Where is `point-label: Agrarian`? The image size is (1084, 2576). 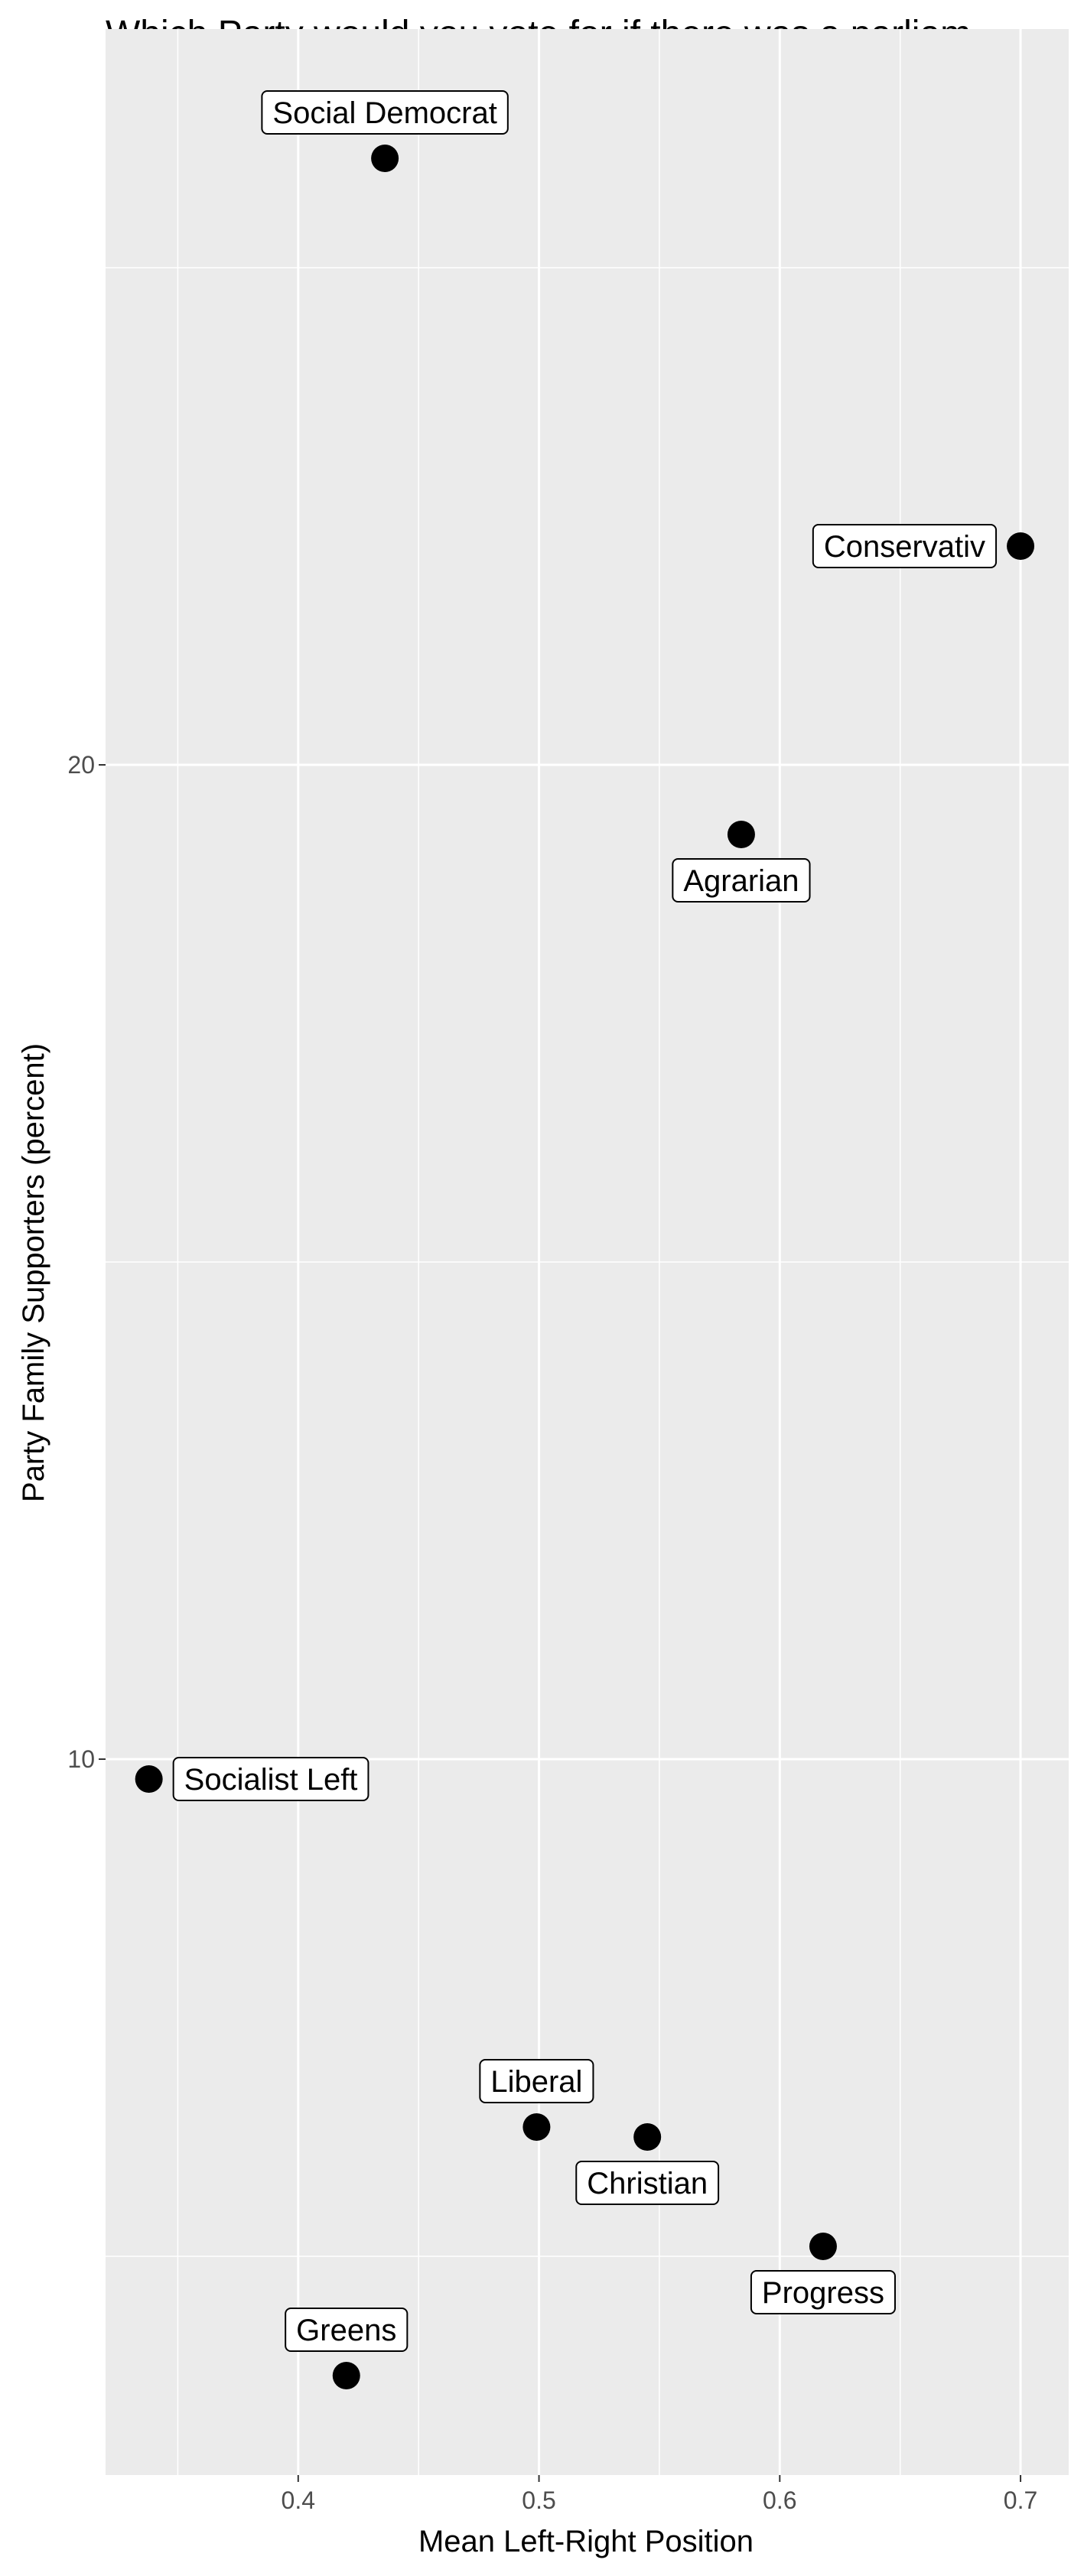
point-label: Agrarian is located at coordinates (742, 880).